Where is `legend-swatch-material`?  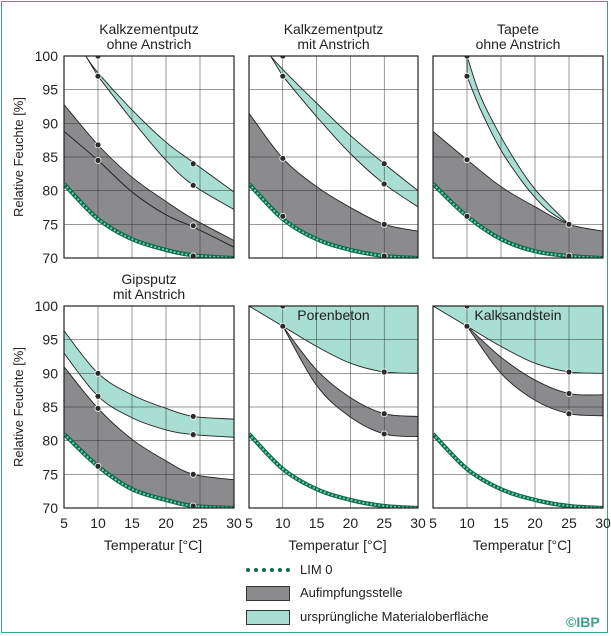
legend-swatch-material is located at coordinates (268, 617).